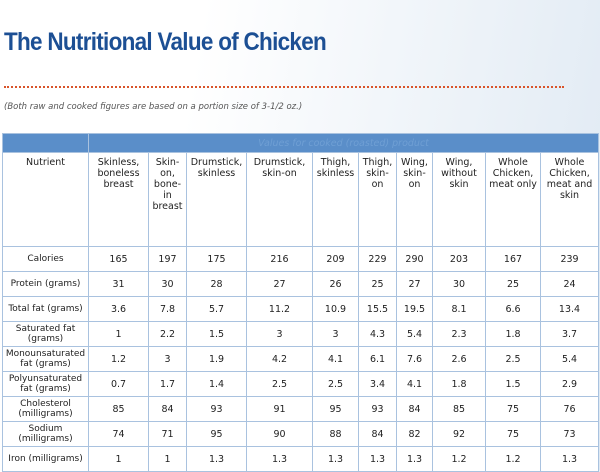  I want to click on cell: 2.9, so click(569, 384).